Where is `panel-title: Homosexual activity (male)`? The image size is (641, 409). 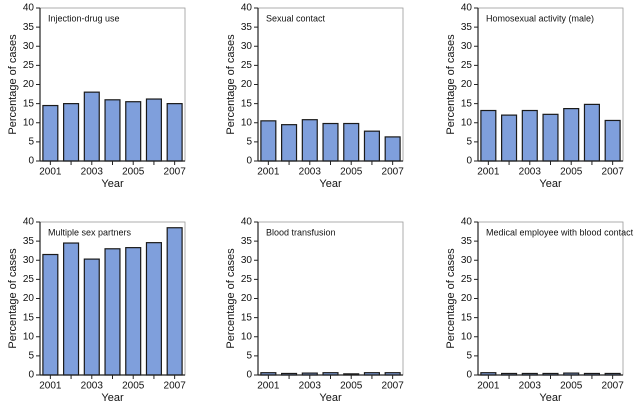
panel-title: Homosexual activity (male) is located at coordinates (540, 18).